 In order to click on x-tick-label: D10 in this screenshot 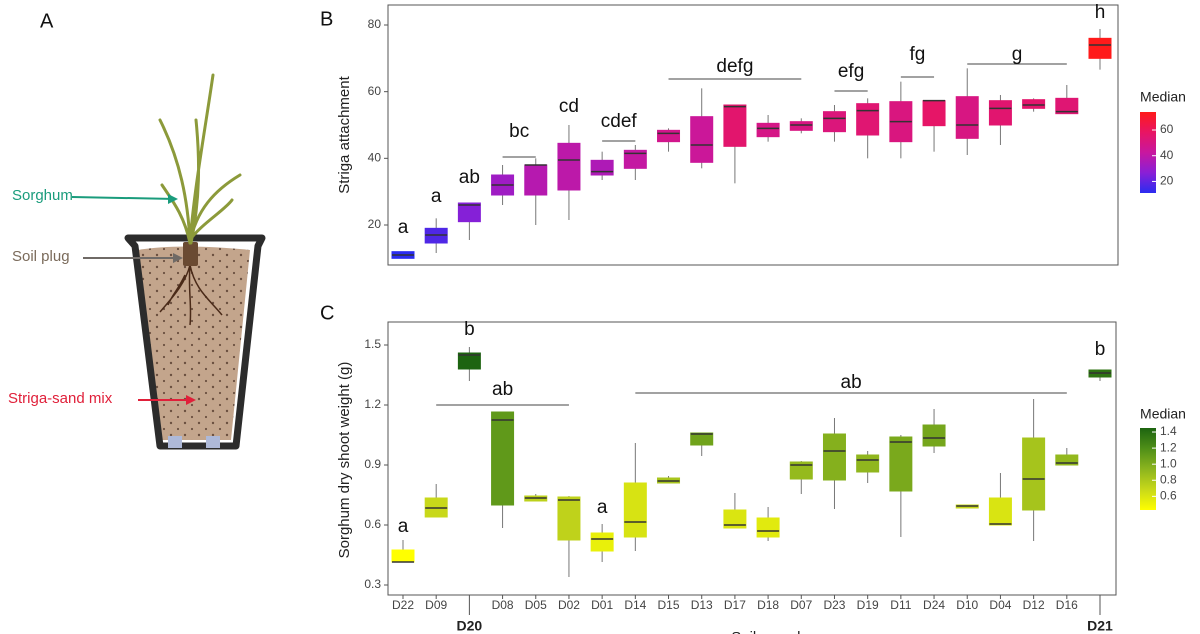, I will do `click(967, 605)`.